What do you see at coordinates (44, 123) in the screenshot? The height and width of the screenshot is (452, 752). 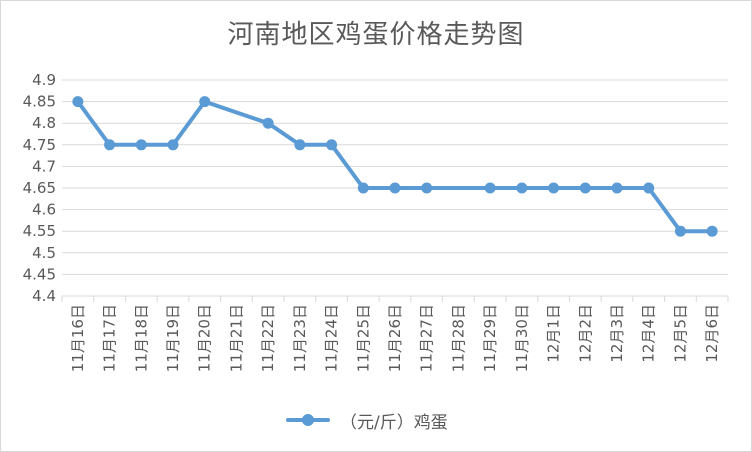 I see `y-tick-label: 4.8` at bounding box center [44, 123].